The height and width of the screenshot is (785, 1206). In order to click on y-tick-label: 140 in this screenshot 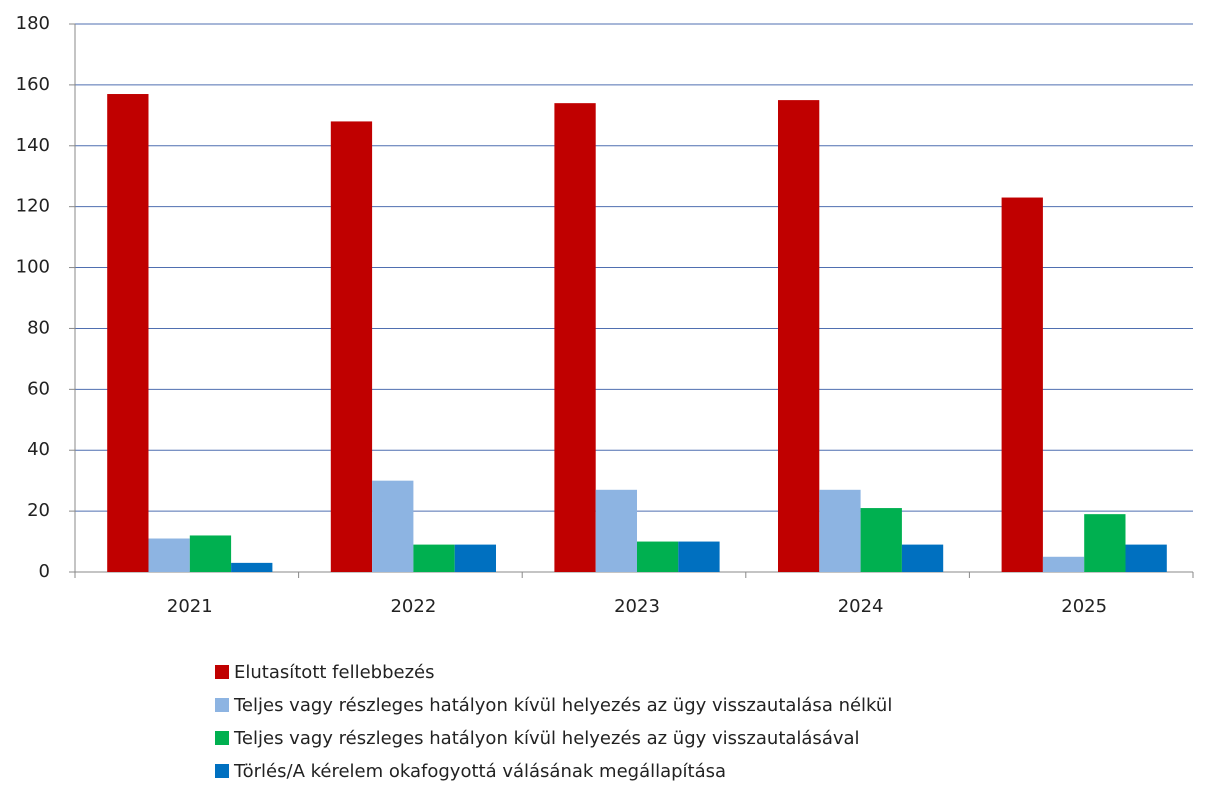, I will do `click(33, 145)`.